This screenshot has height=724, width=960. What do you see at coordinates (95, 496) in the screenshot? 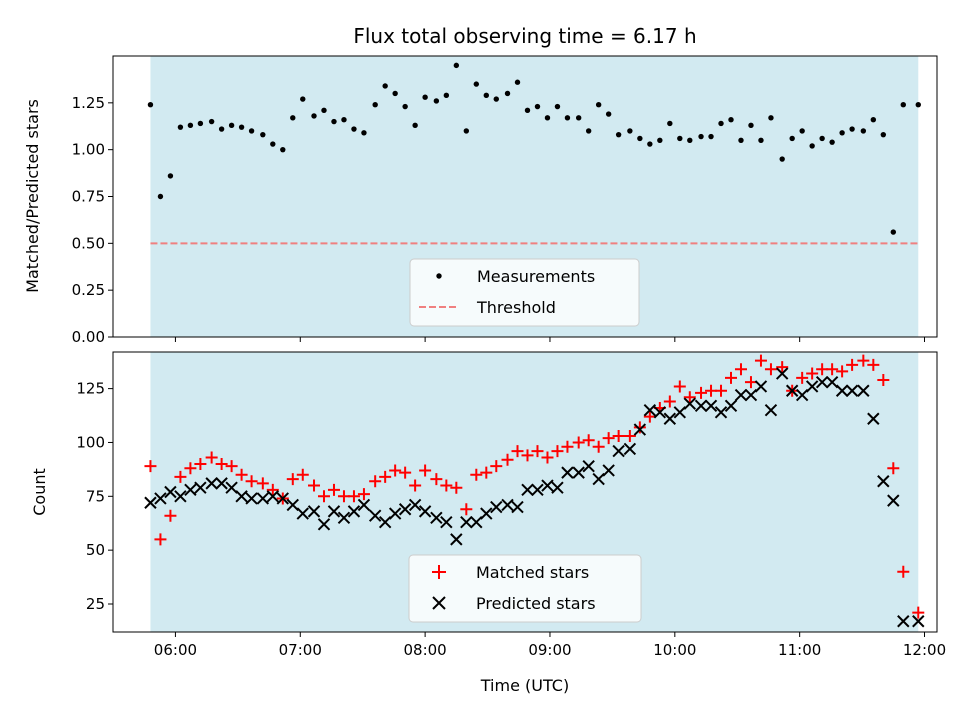
I see `count-ytick-label: 75` at bounding box center [95, 496].